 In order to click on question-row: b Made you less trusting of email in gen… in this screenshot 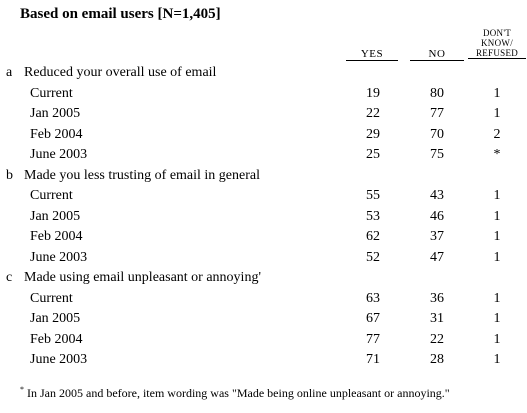, I will do `click(263, 176)`.